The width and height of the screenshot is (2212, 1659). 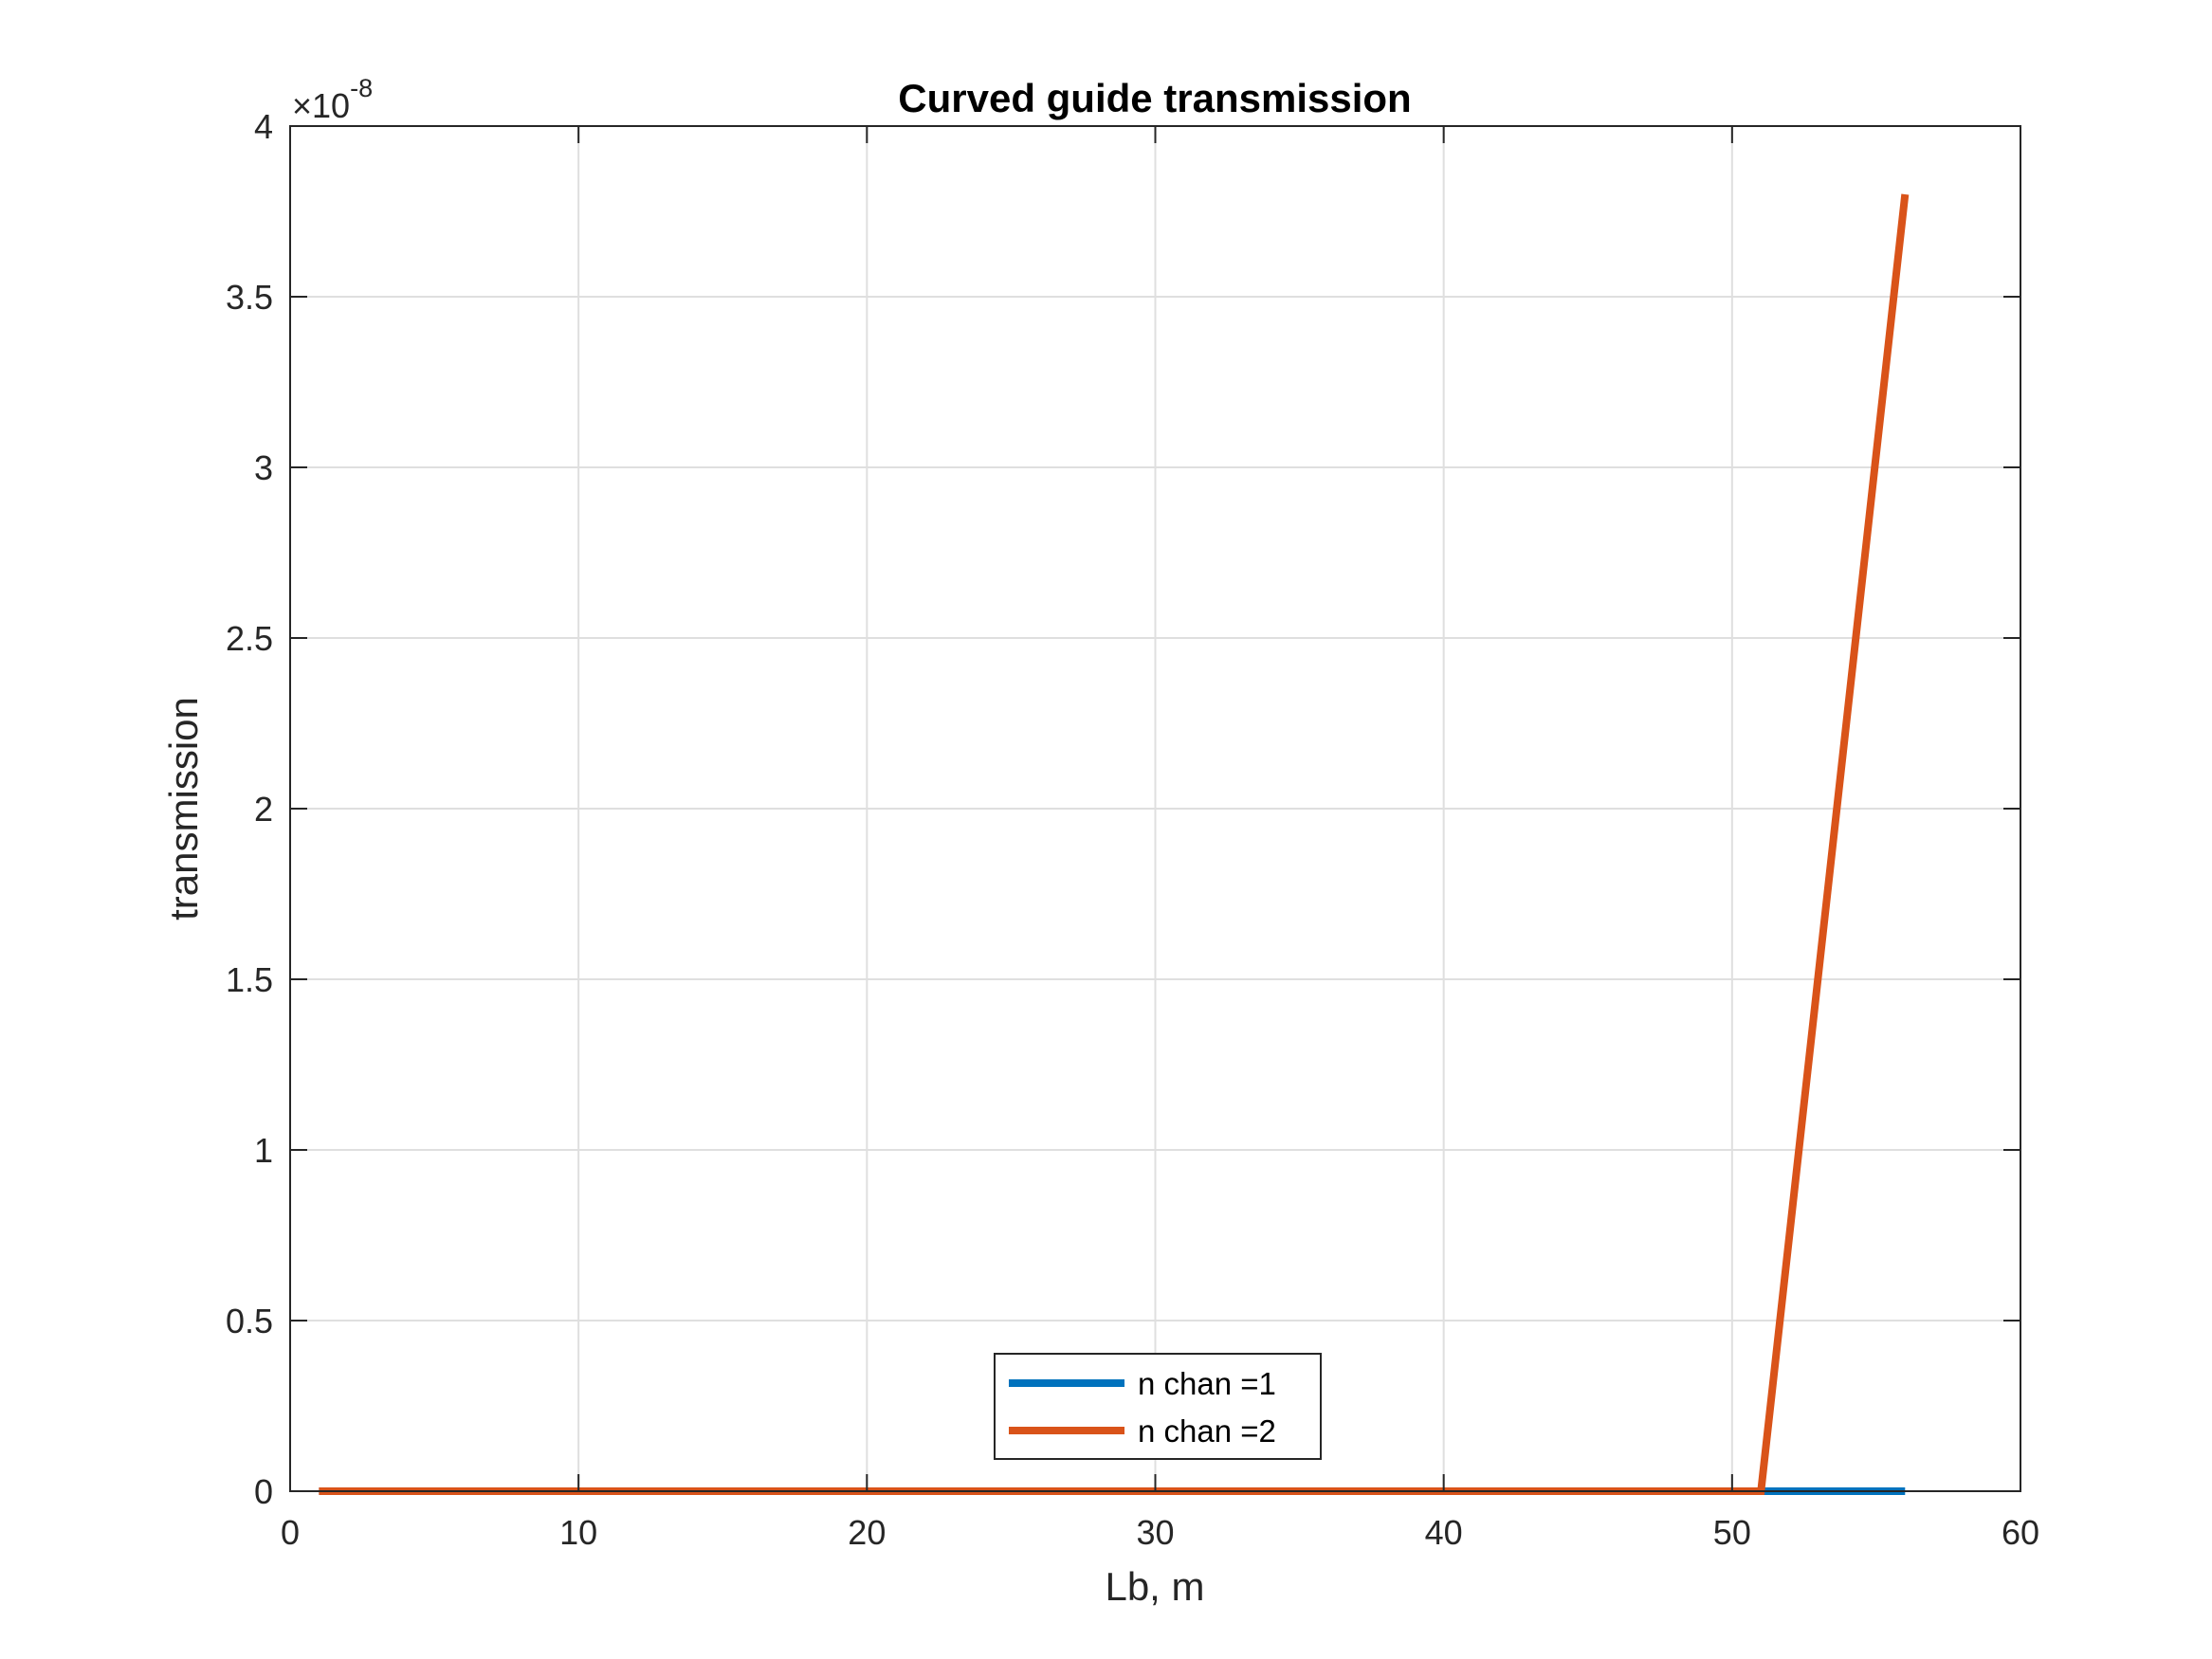 I want to click on y-exponent-base: ×10, so click(x=321, y=105).